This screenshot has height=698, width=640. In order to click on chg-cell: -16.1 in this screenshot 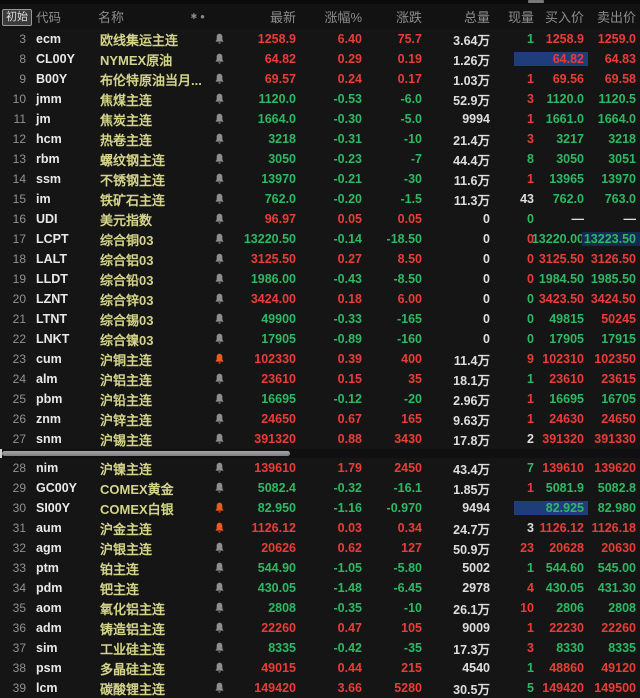, I will do `click(408, 488)`.